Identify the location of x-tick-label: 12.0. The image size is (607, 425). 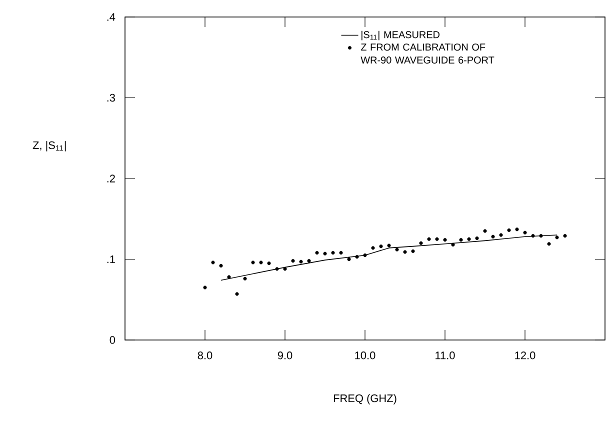
(525, 356).